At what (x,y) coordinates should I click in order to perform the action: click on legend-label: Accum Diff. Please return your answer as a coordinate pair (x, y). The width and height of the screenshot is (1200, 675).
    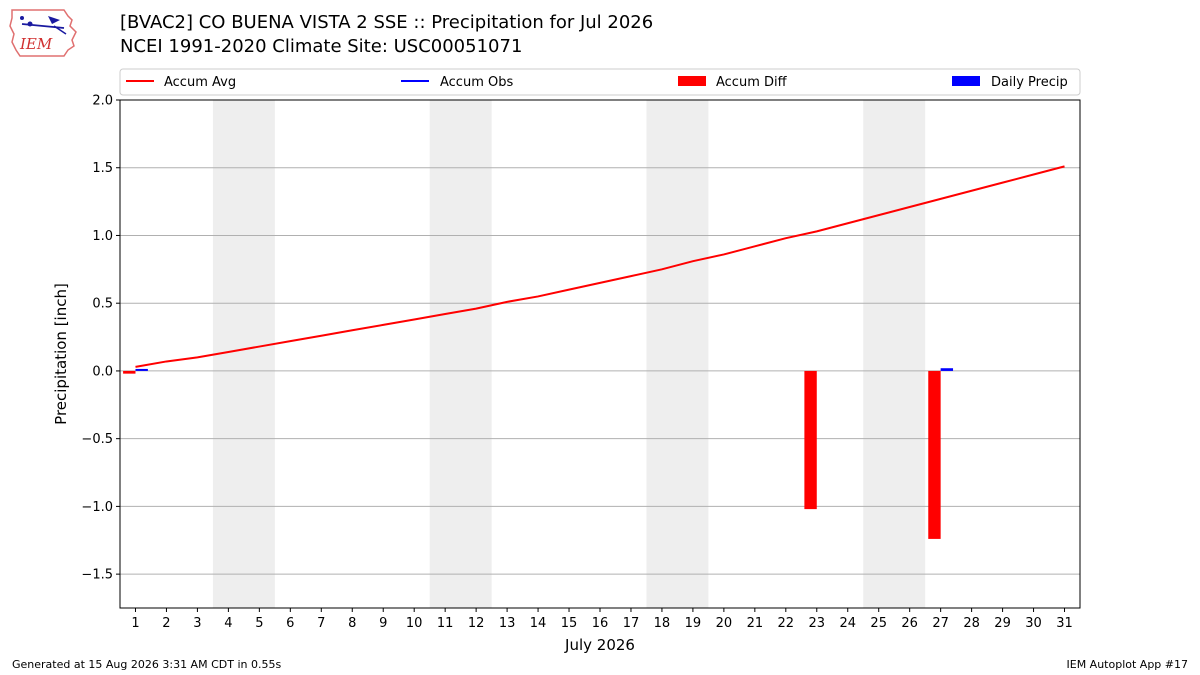
    Looking at the image, I should click on (752, 82).